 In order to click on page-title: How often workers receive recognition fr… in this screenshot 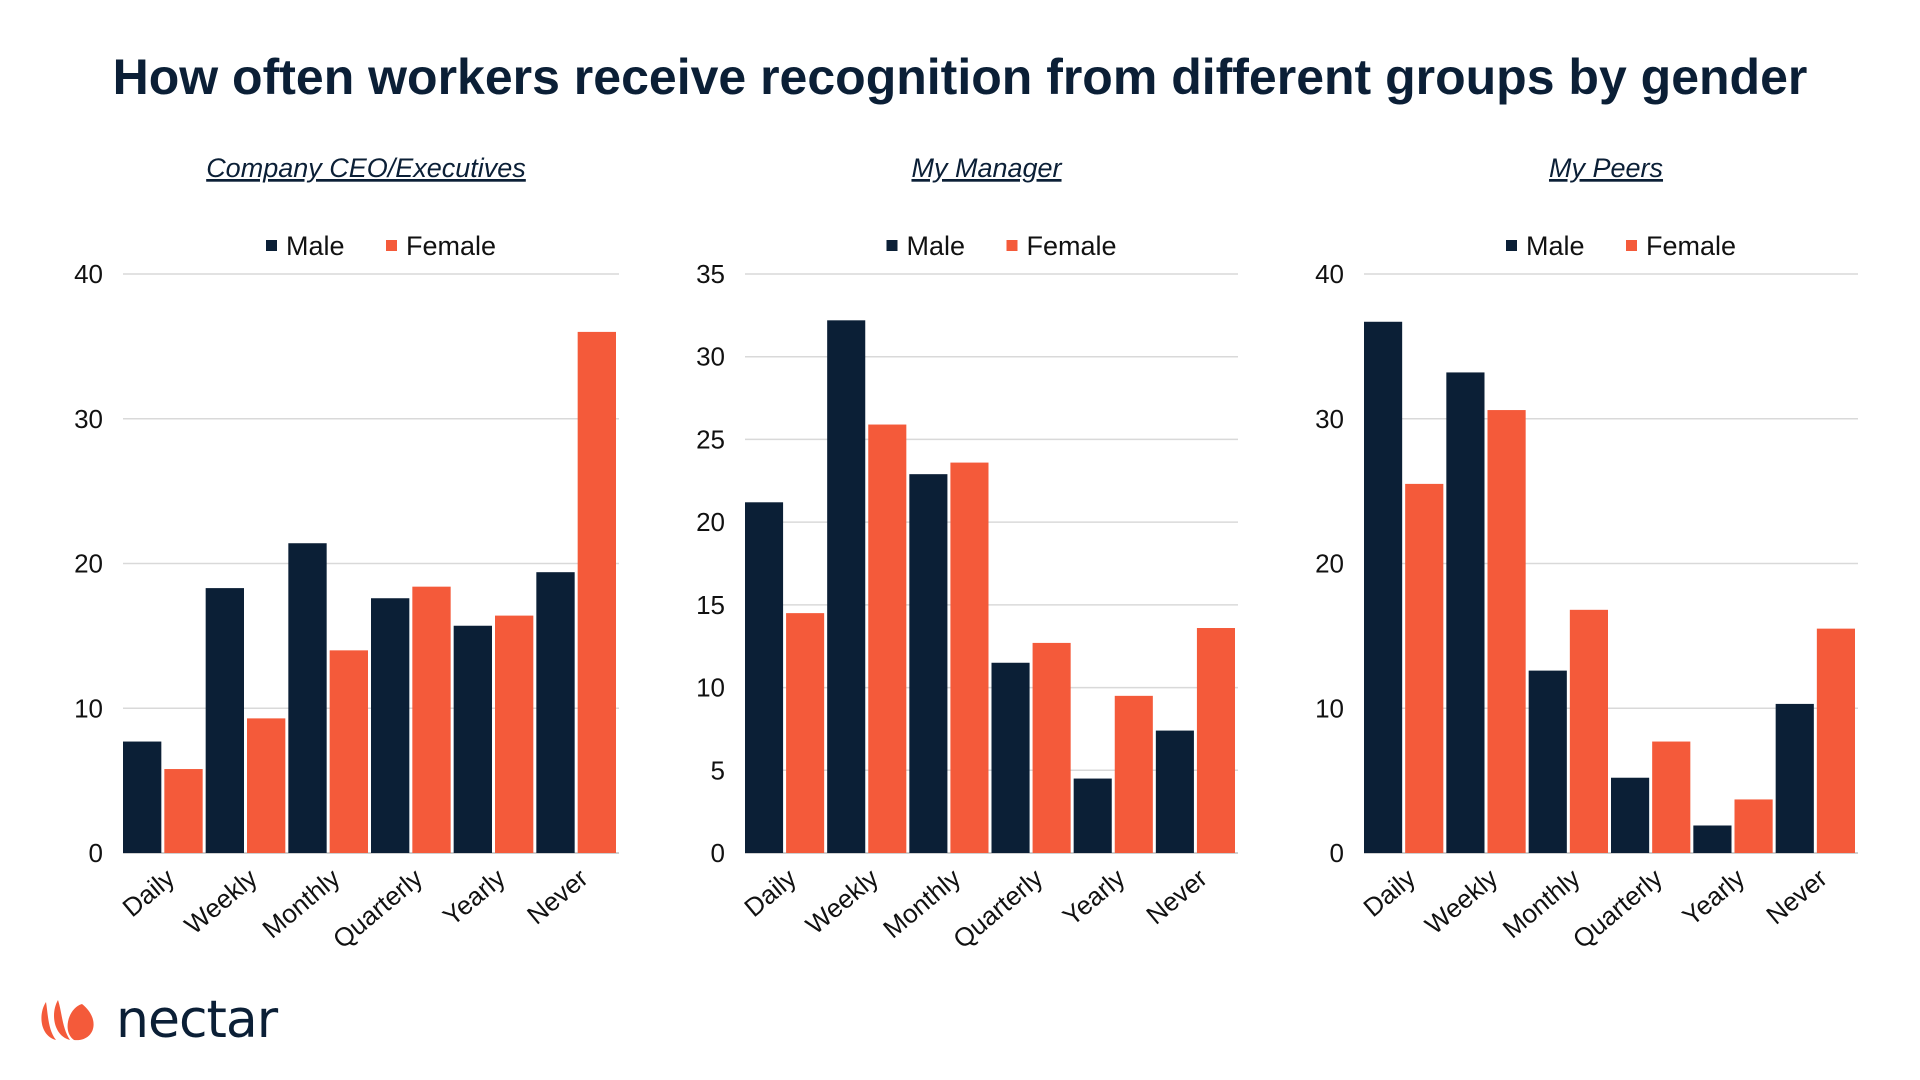, I will do `click(960, 77)`.